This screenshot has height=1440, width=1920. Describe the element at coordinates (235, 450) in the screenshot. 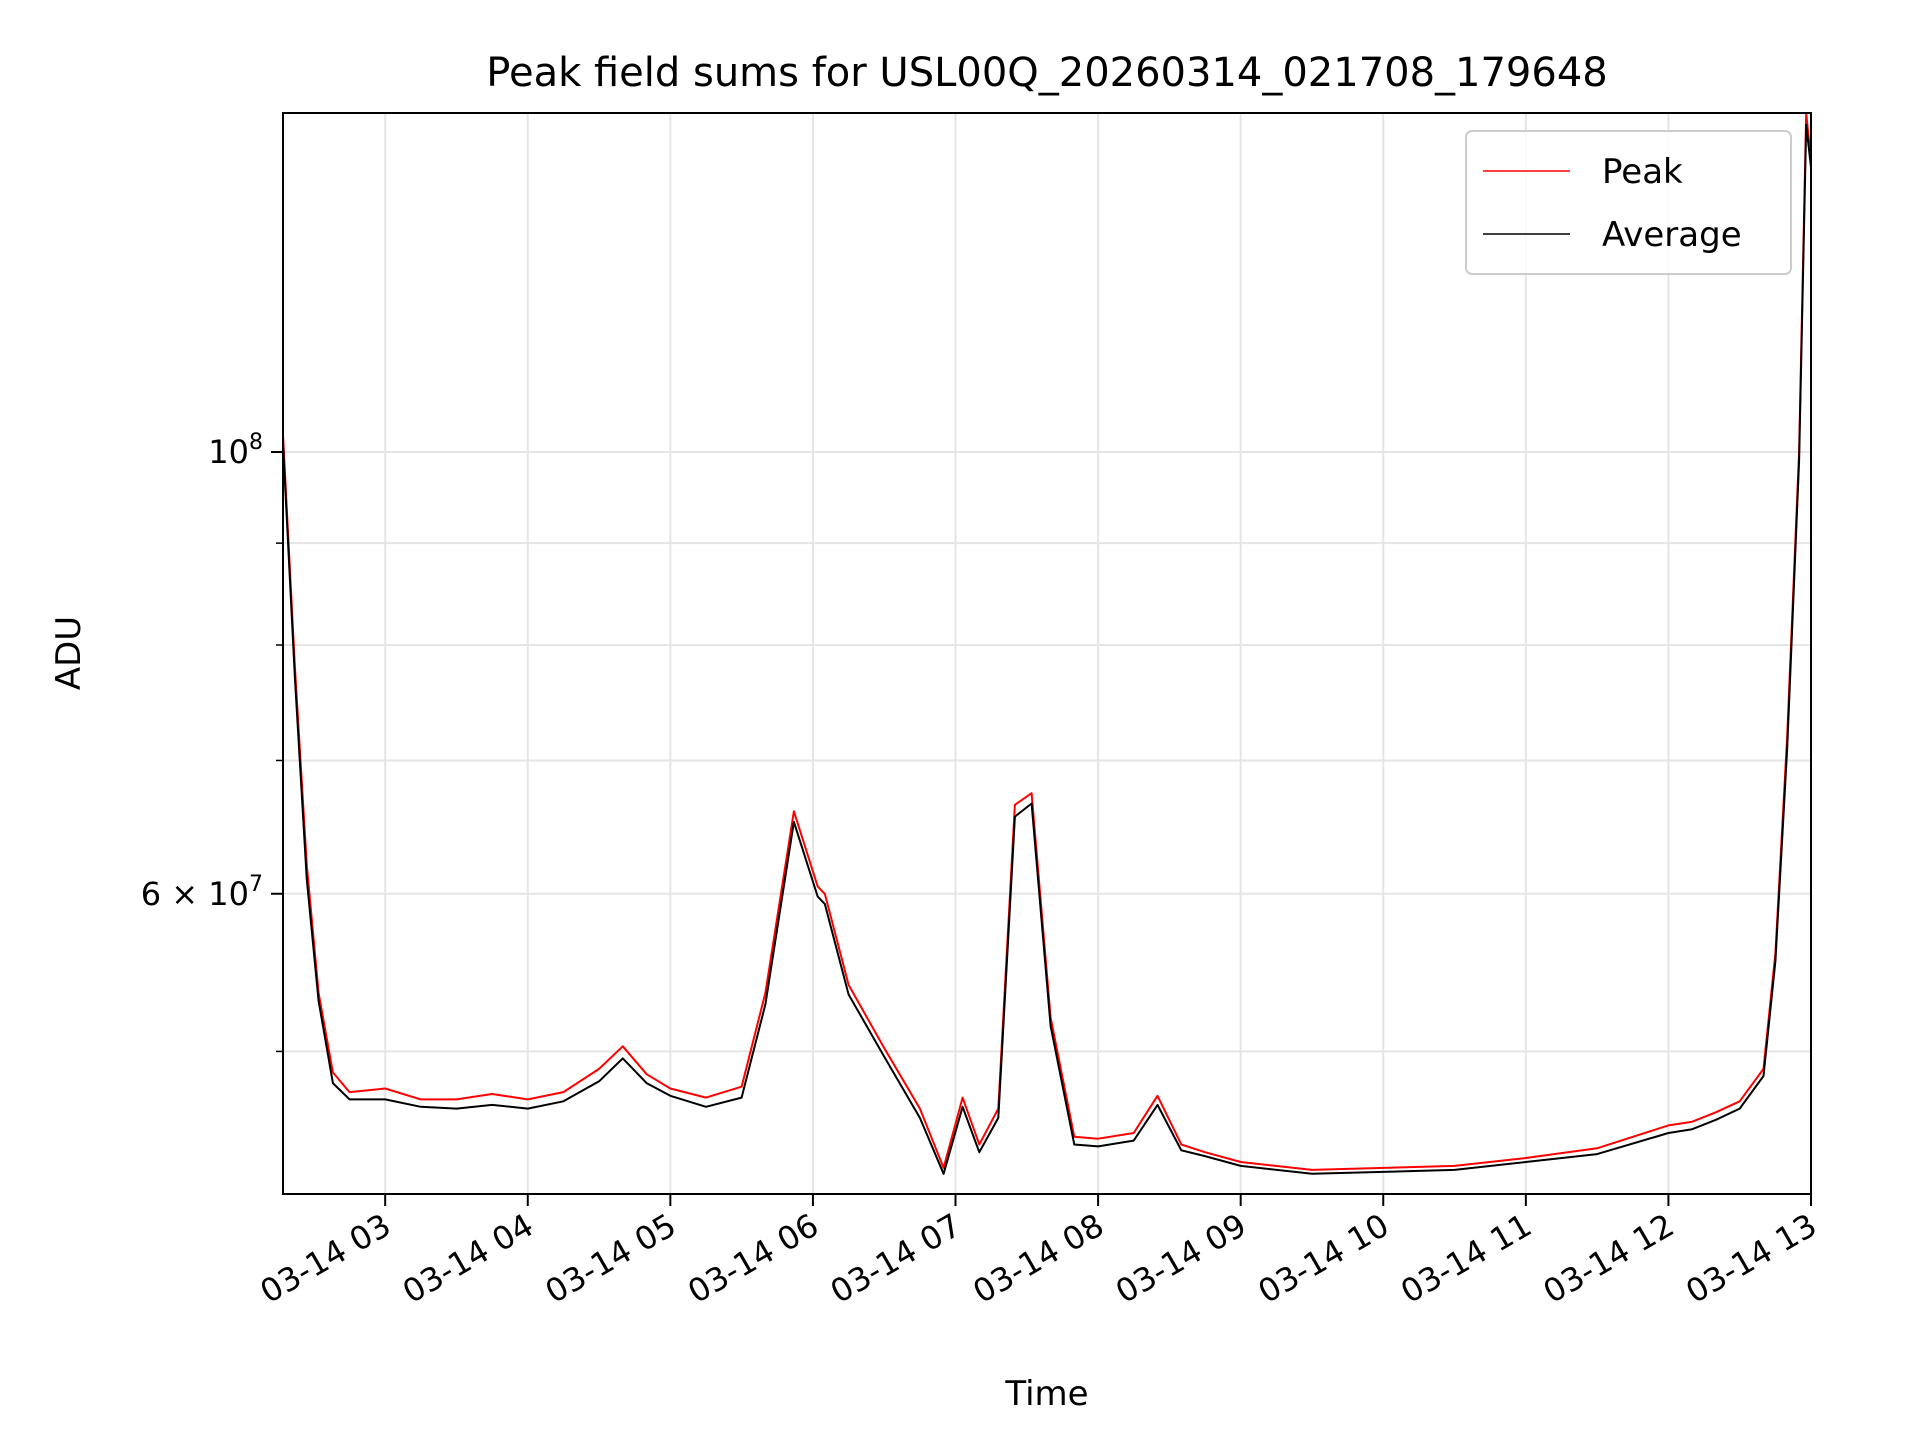

I see `y-tick-label: 108` at that location.